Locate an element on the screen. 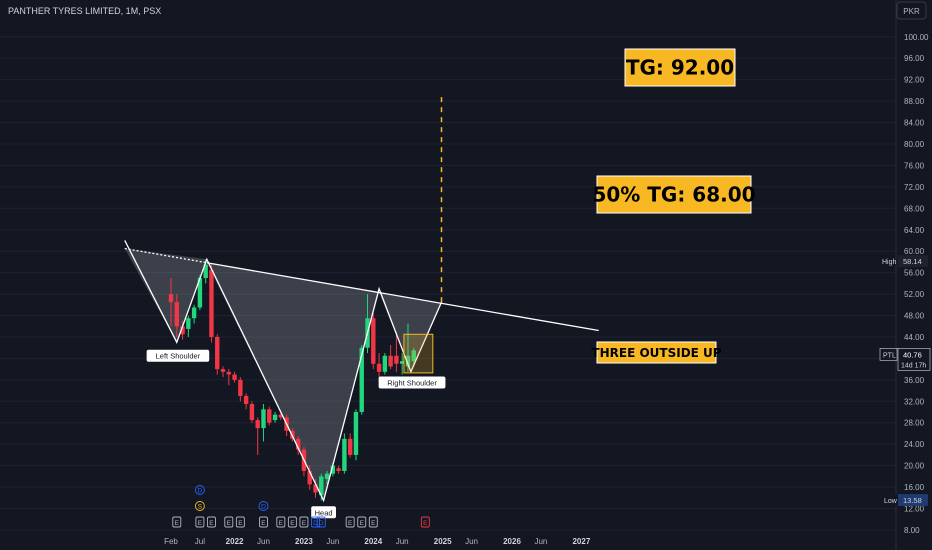 The height and width of the screenshot is (550, 932). target-annotation: TG: 92.00 is located at coordinates (680, 67).